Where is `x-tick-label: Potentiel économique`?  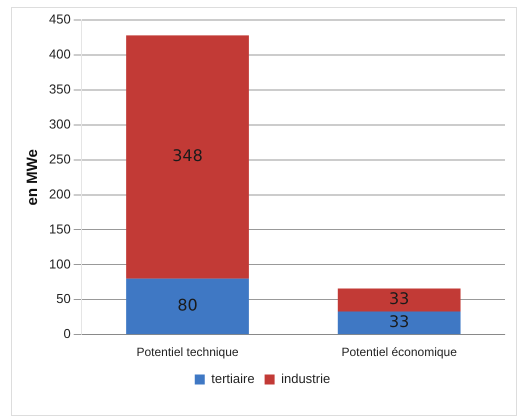 x-tick-label: Potentiel économique is located at coordinates (399, 352).